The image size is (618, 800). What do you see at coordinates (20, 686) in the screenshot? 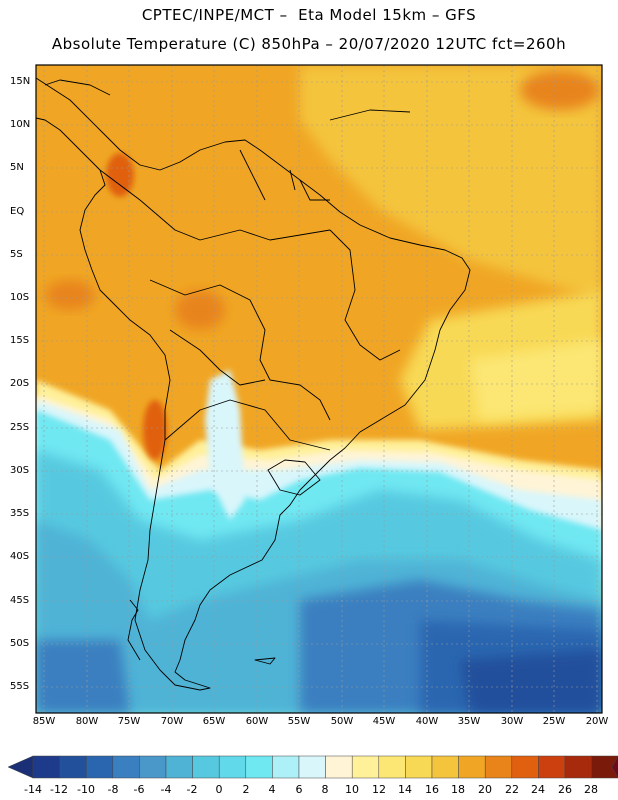
I see `lat-label: 55S` at bounding box center [20, 686].